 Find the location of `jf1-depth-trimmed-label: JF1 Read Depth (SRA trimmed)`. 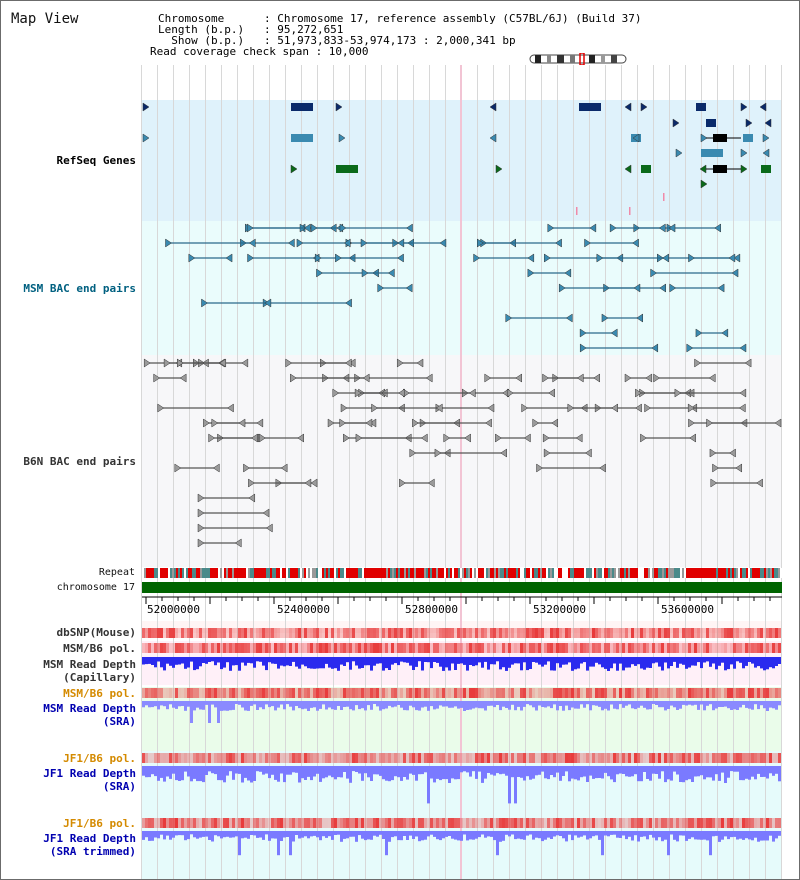

jf1-depth-trimmed-label: JF1 Read Depth (SRA trimmed) is located at coordinates (89, 845).